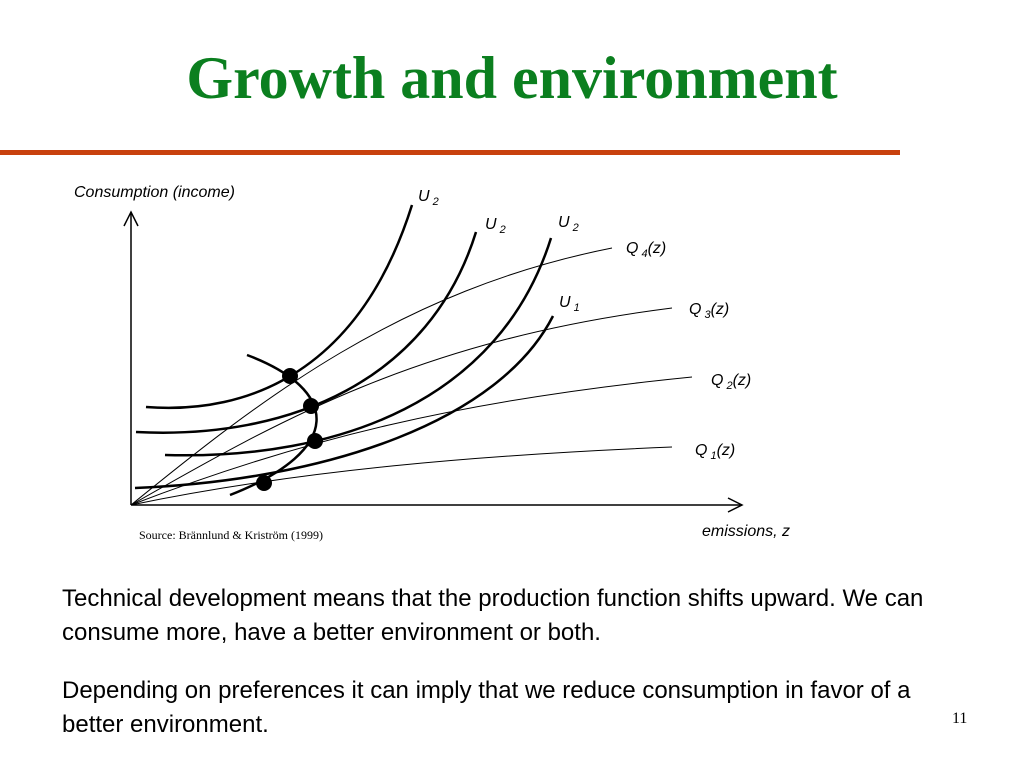  Describe the element at coordinates (231, 535) in the screenshot. I see `source-note: Source: Brännlund & Kriström (1999)` at that location.